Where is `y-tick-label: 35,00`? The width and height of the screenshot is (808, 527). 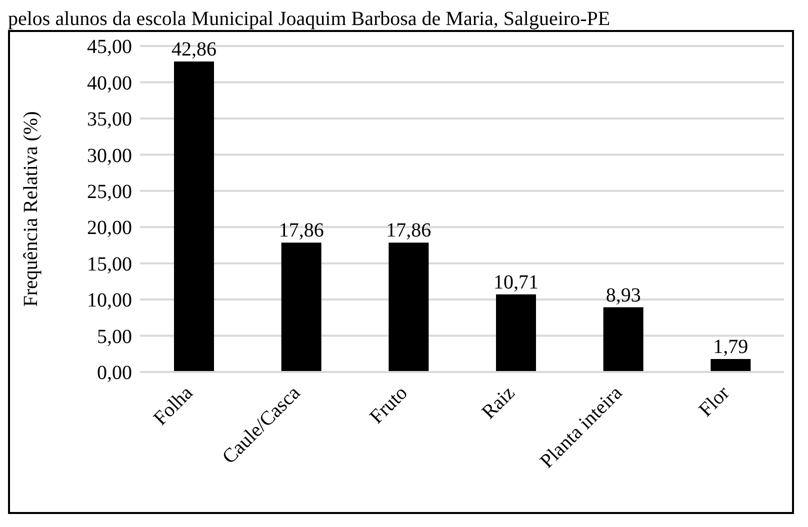
y-tick-label: 35,00 is located at coordinates (109, 119).